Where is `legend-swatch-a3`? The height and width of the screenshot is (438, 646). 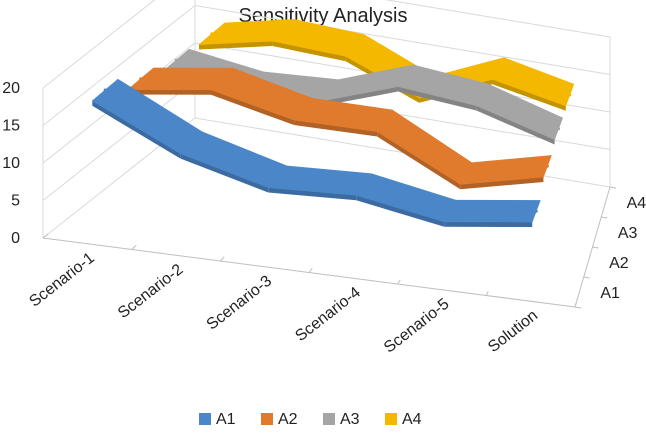 legend-swatch-a3 is located at coordinates (329, 419).